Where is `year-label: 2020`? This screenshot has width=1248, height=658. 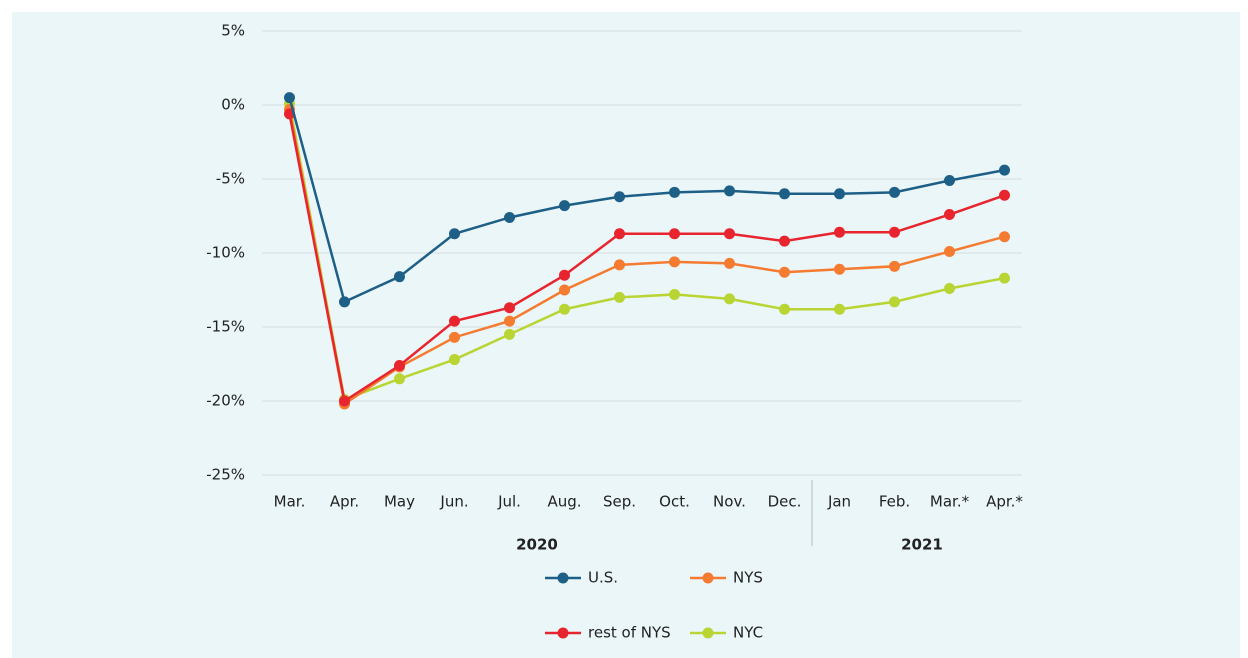 year-label: 2020 is located at coordinates (537, 545).